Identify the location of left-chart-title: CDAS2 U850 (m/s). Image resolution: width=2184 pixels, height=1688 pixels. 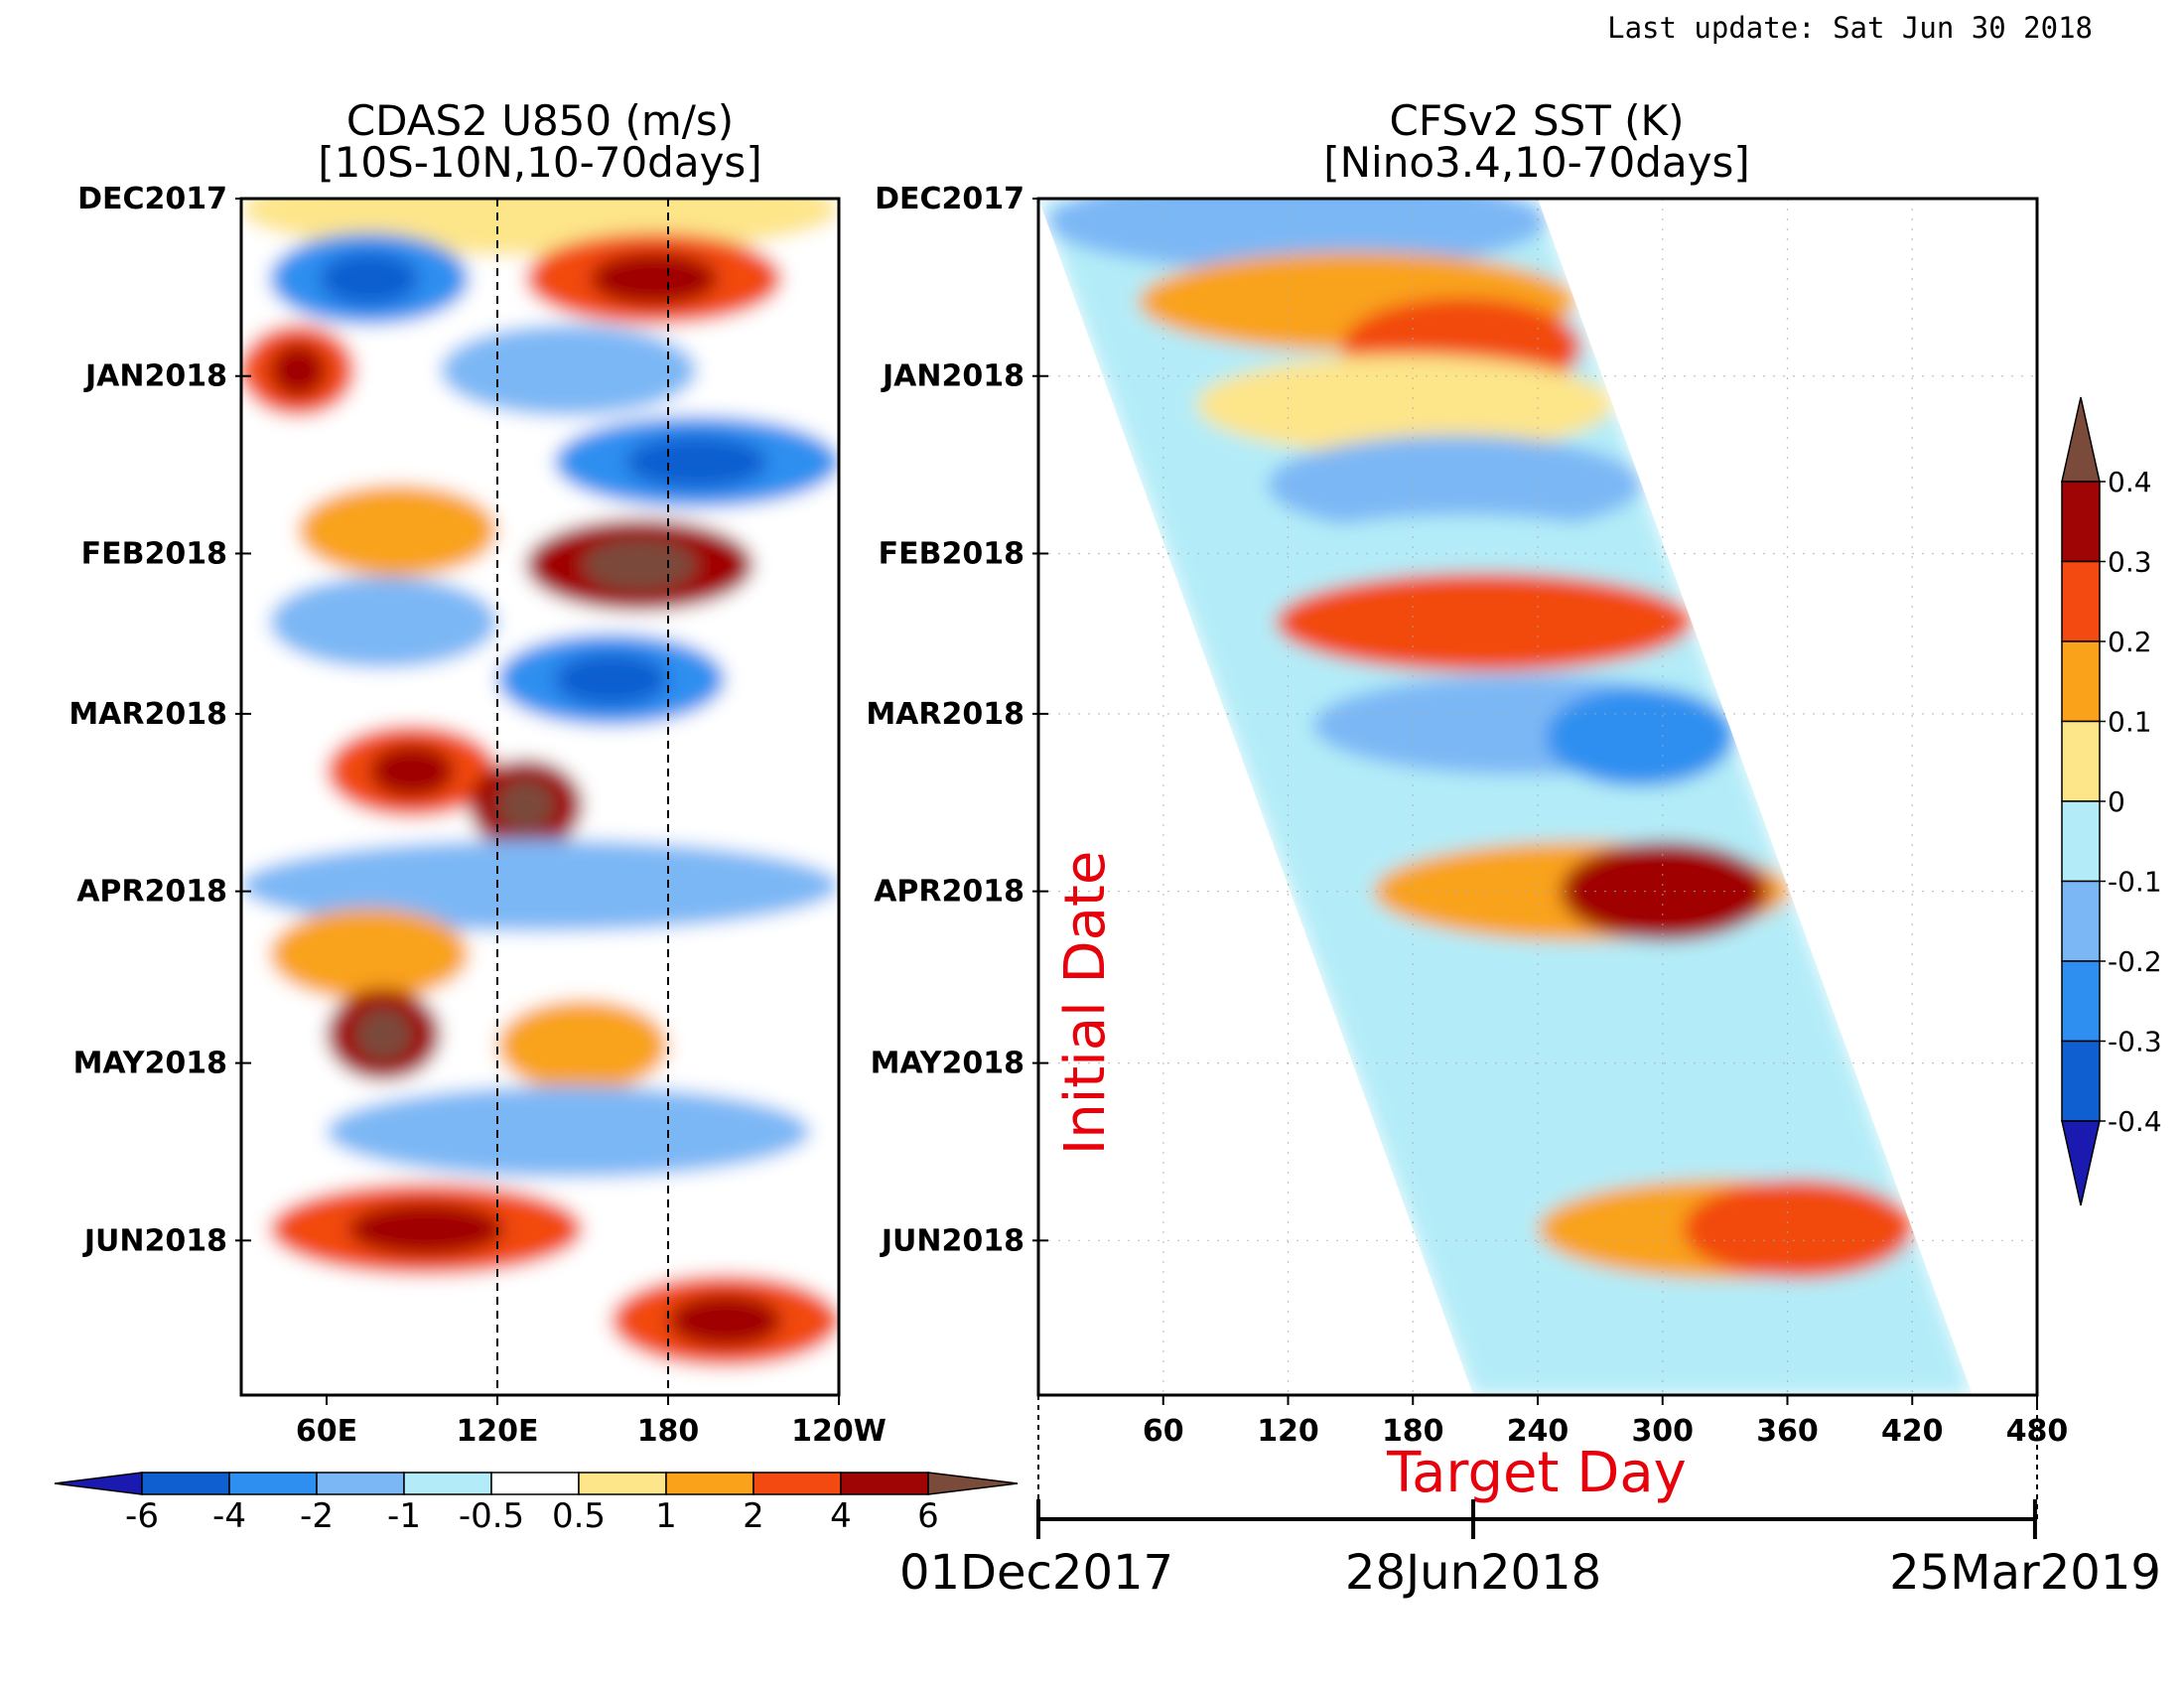
(540, 120).